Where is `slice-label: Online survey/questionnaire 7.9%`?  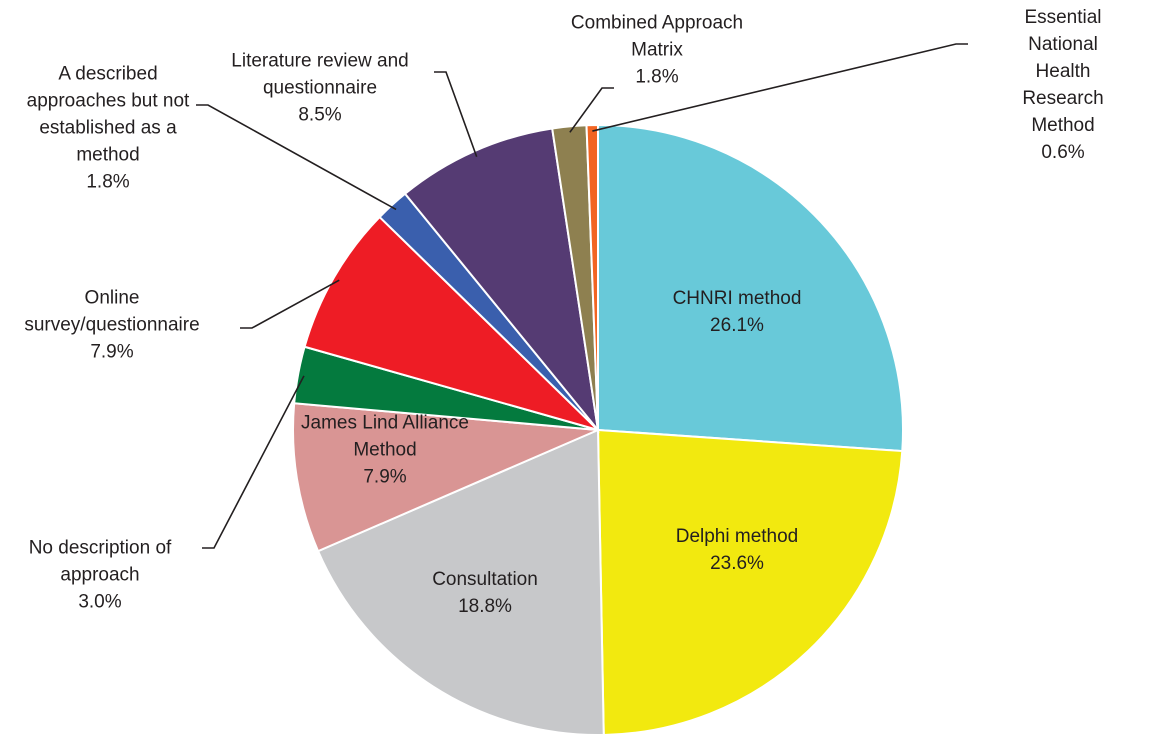 slice-label: Online survey/questionnaire 7.9% is located at coordinates (111, 325).